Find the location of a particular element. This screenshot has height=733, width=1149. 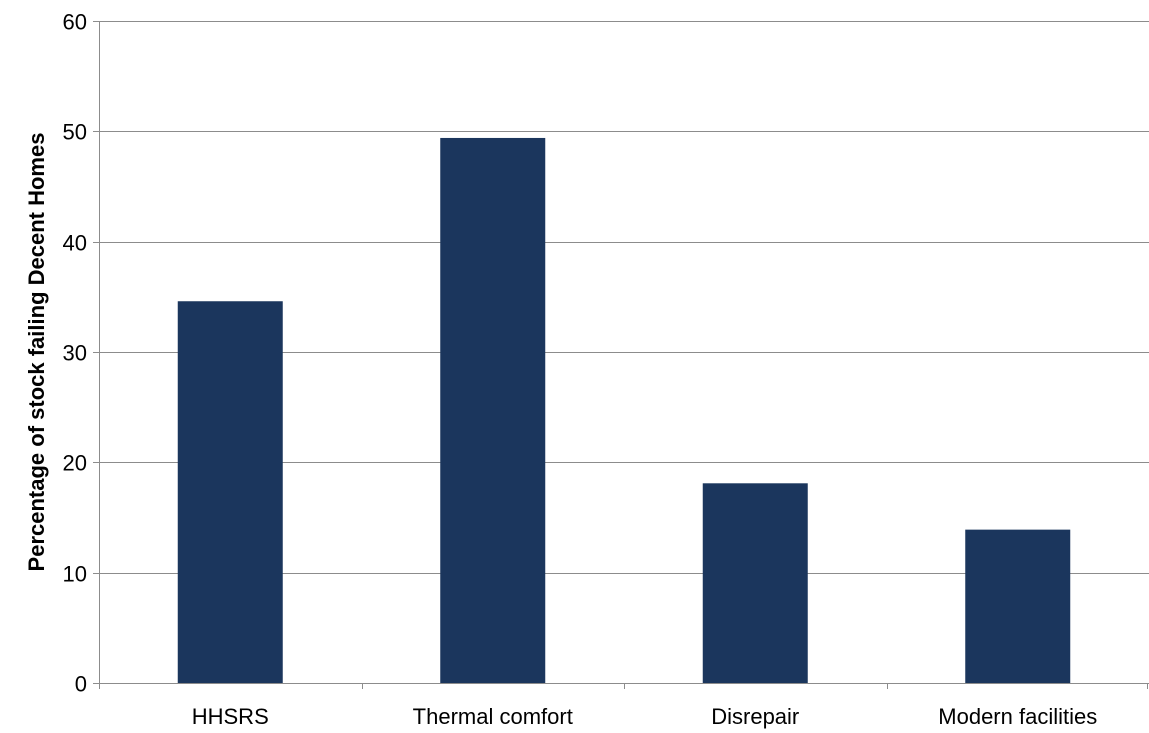

y-tick-label: 50 is located at coordinates (75, 132).